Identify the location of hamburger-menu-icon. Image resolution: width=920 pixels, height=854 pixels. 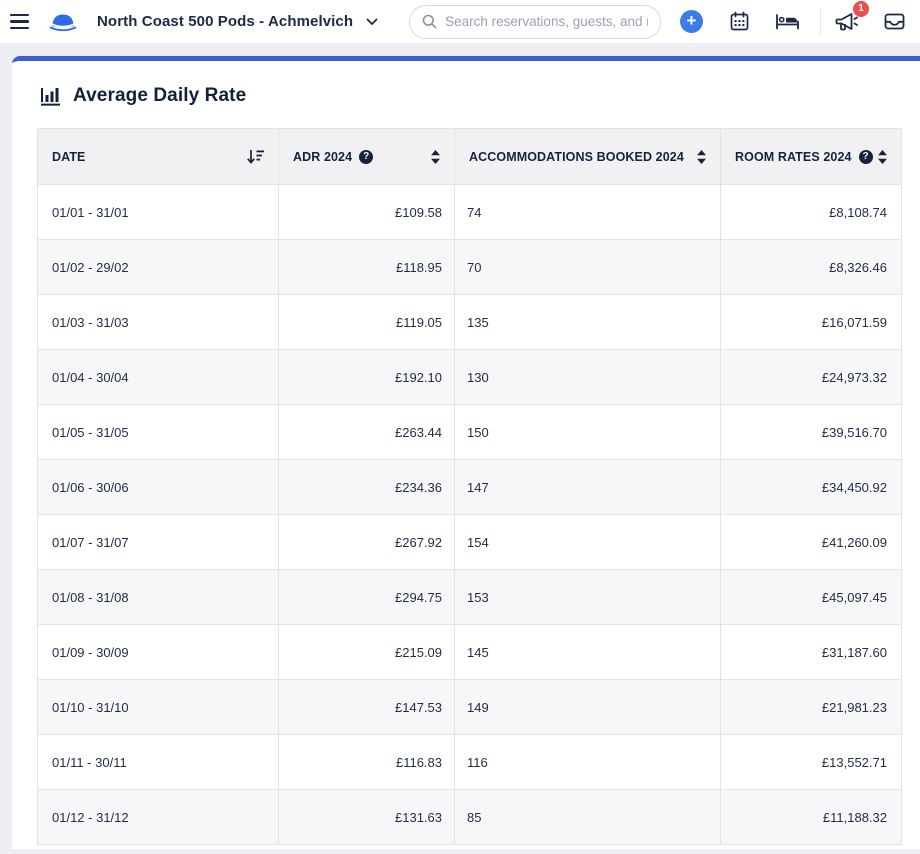
(20, 21).